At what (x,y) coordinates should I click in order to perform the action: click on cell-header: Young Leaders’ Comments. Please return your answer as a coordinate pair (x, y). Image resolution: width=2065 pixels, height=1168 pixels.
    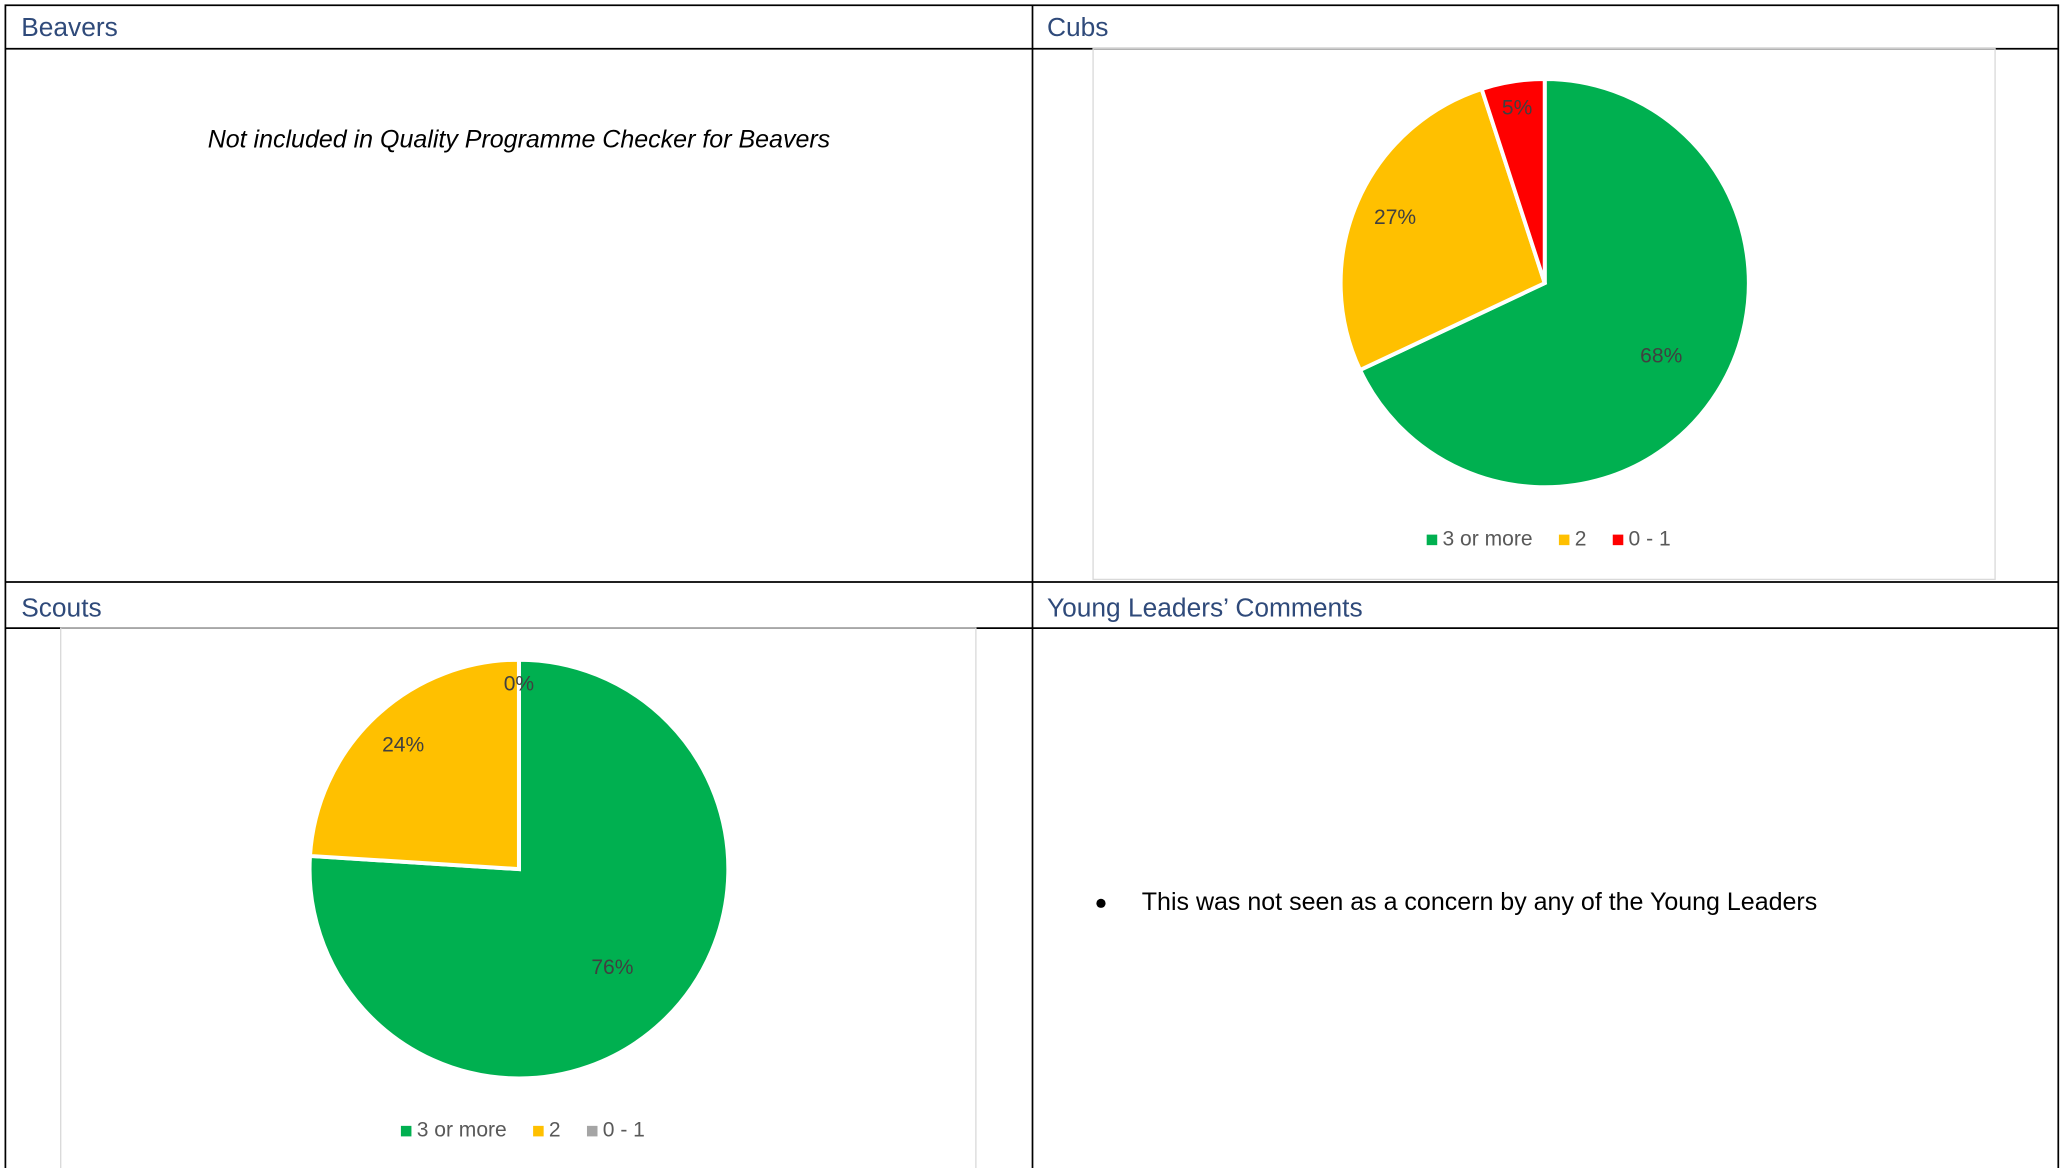
    Looking at the image, I should click on (1205, 608).